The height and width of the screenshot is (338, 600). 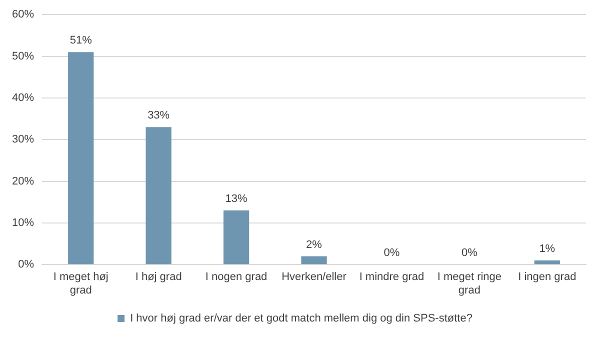 What do you see at coordinates (23, 14) in the screenshot?
I see `y-tick-label: 60%` at bounding box center [23, 14].